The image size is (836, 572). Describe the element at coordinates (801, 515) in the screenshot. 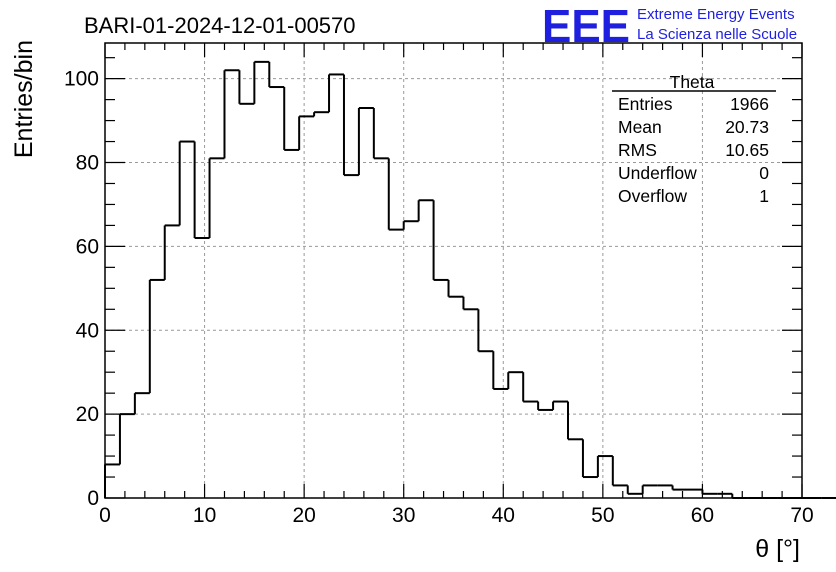

I see `x-tick-label: 70` at that location.